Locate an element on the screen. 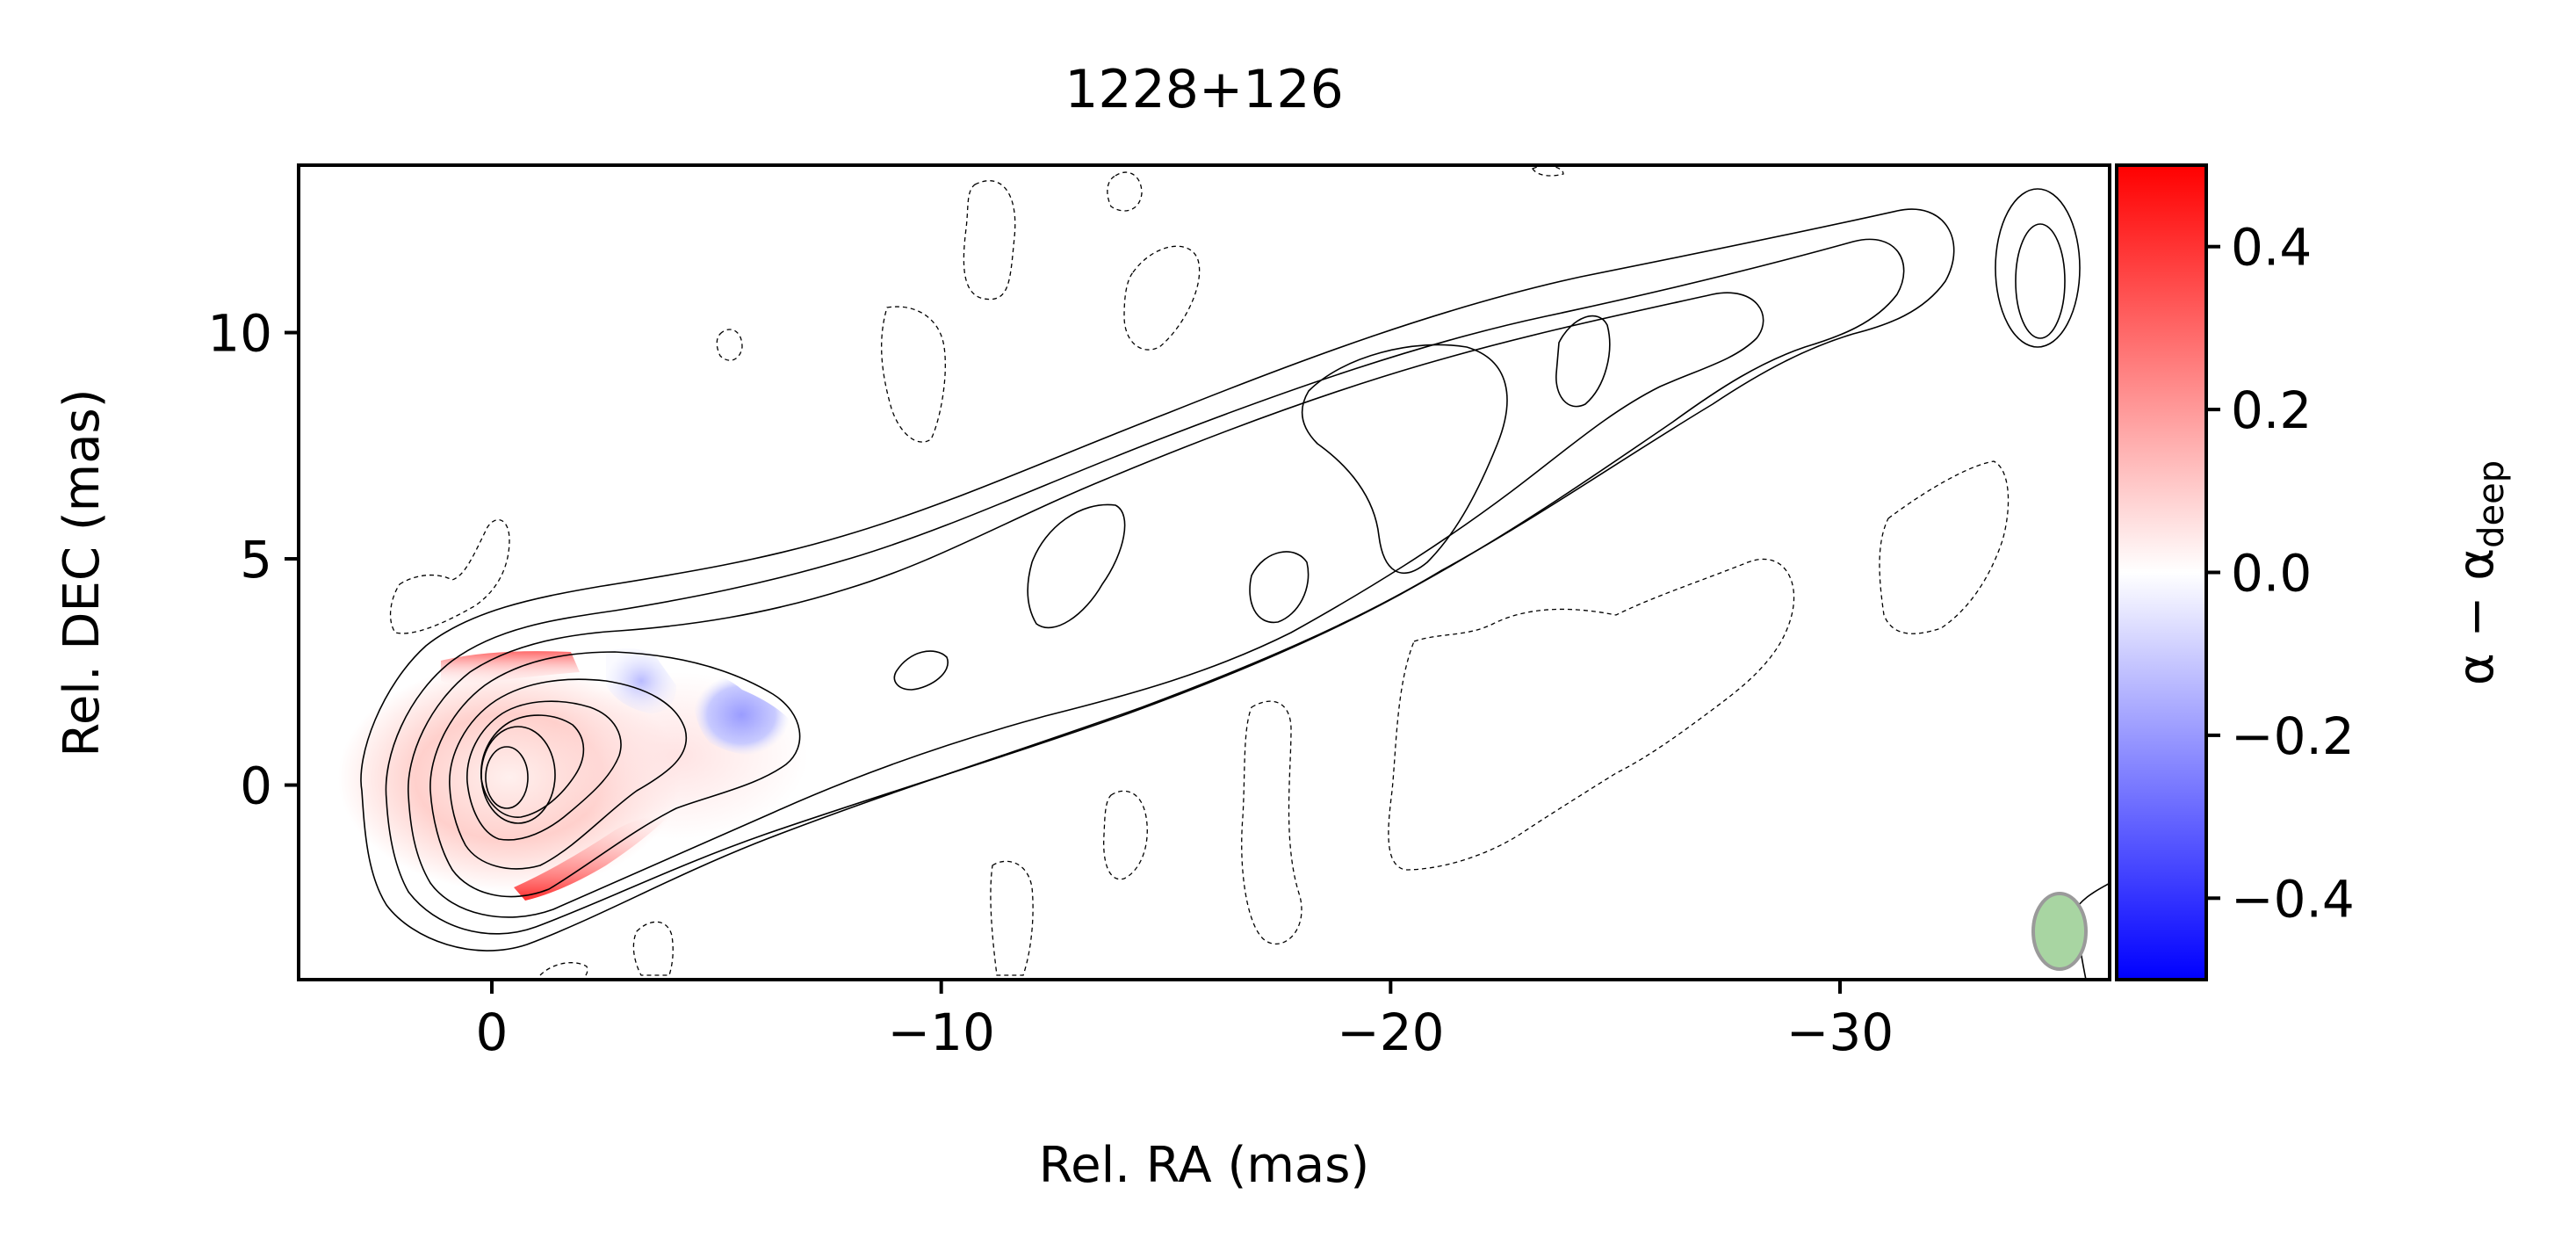  colorbar-tick-label: 0.2 is located at coordinates (2271, 410).